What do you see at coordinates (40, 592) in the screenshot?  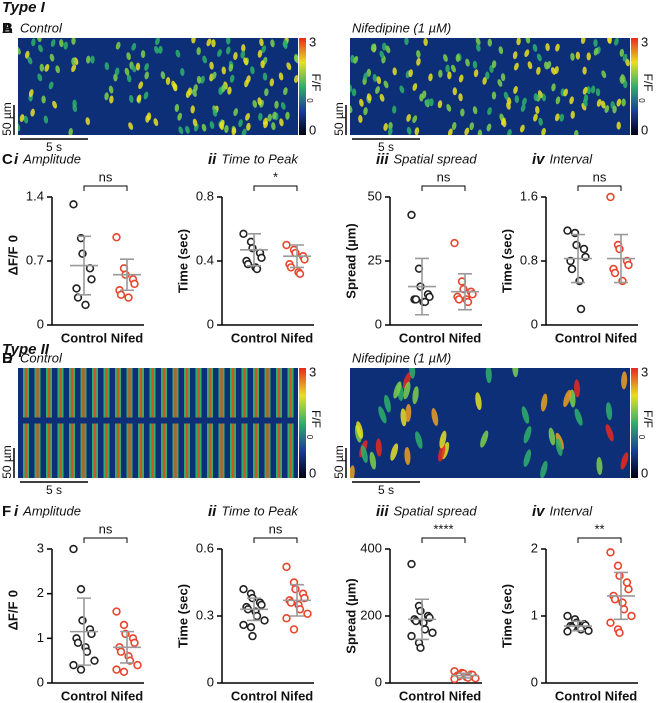 I see `y-tick-label: 2` at bounding box center [40, 592].